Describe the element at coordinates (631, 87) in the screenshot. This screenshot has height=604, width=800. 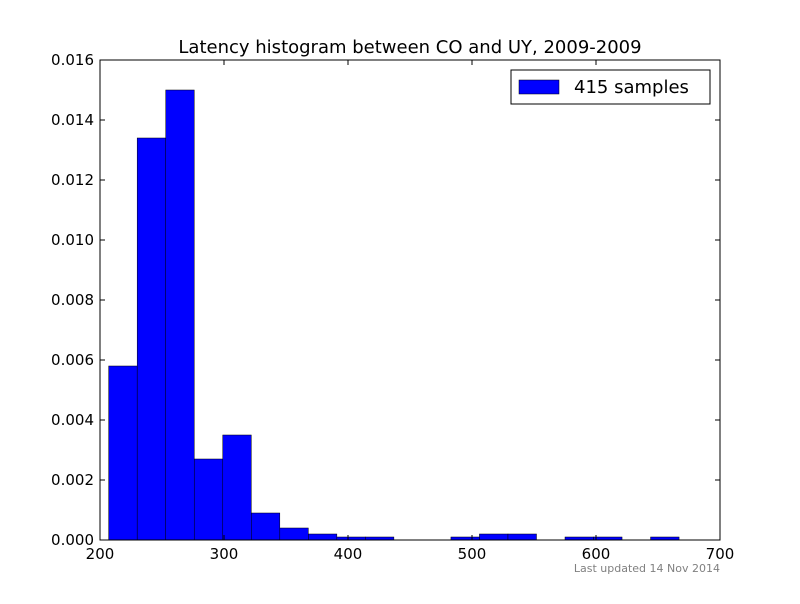
I see `legend-label: 415 samples` at that location.